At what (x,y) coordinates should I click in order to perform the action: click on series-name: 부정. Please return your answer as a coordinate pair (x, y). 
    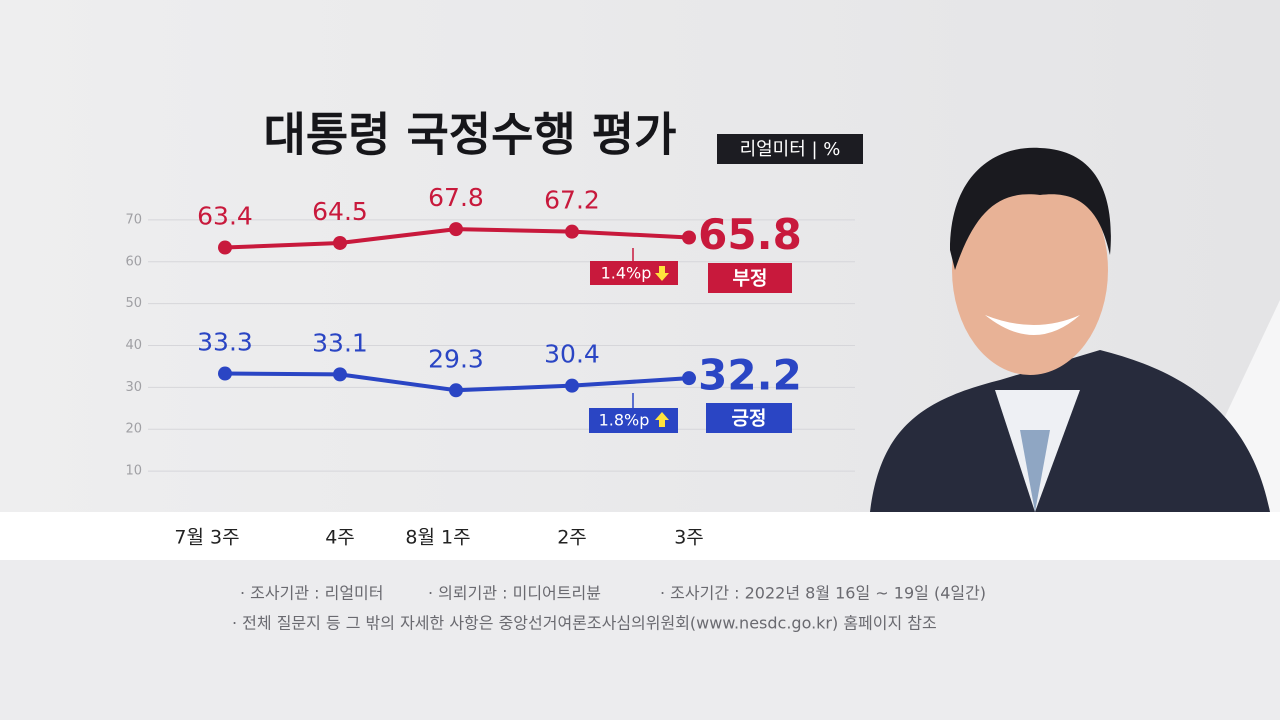
    Looking at the image, I should click on (750, 279).